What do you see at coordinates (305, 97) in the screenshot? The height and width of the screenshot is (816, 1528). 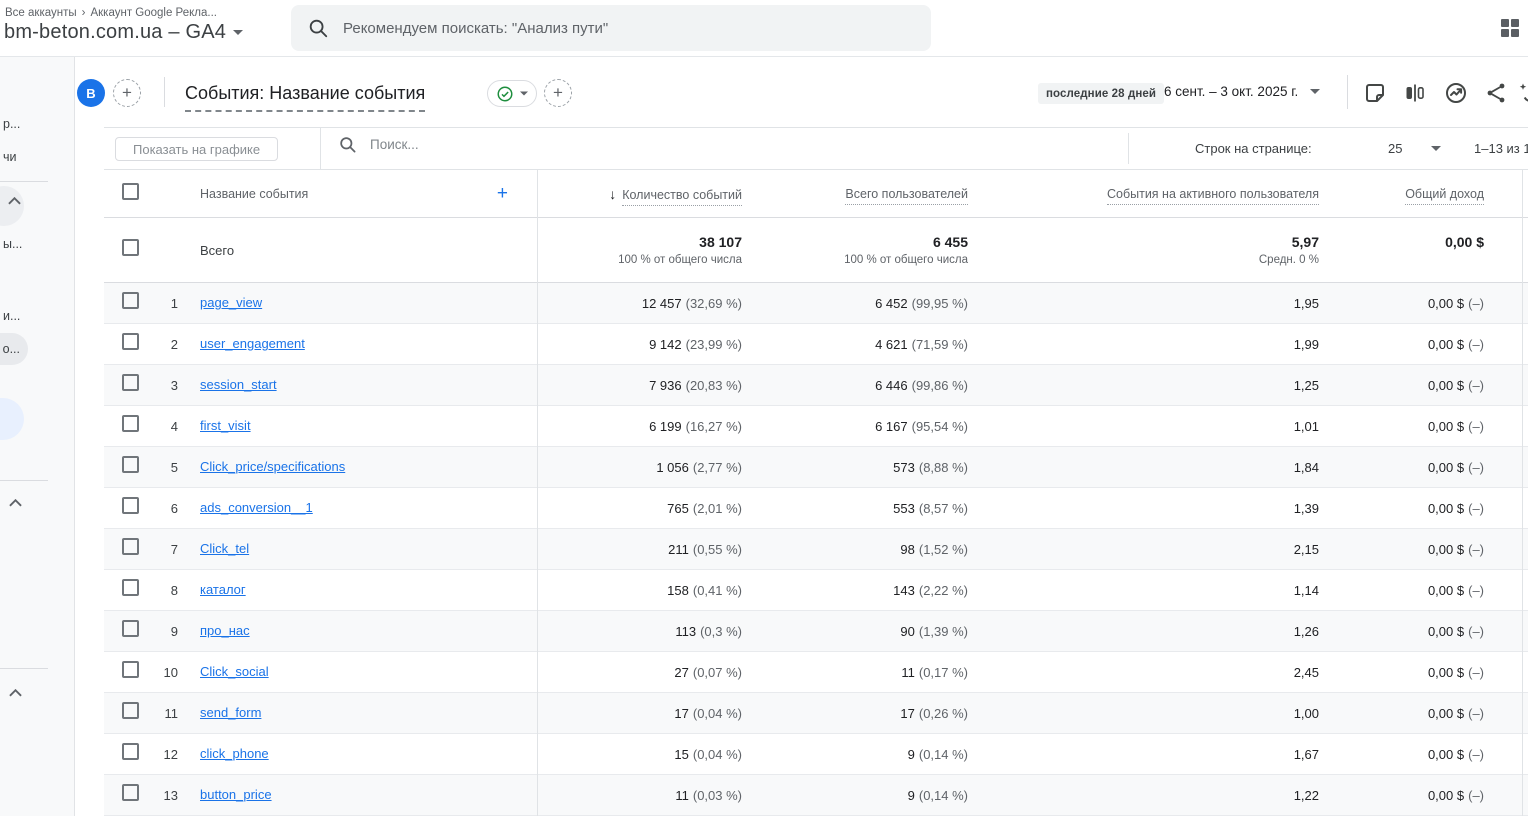 I see `report-dimension-selector: События: Название события` at bounding box center [305, 97].